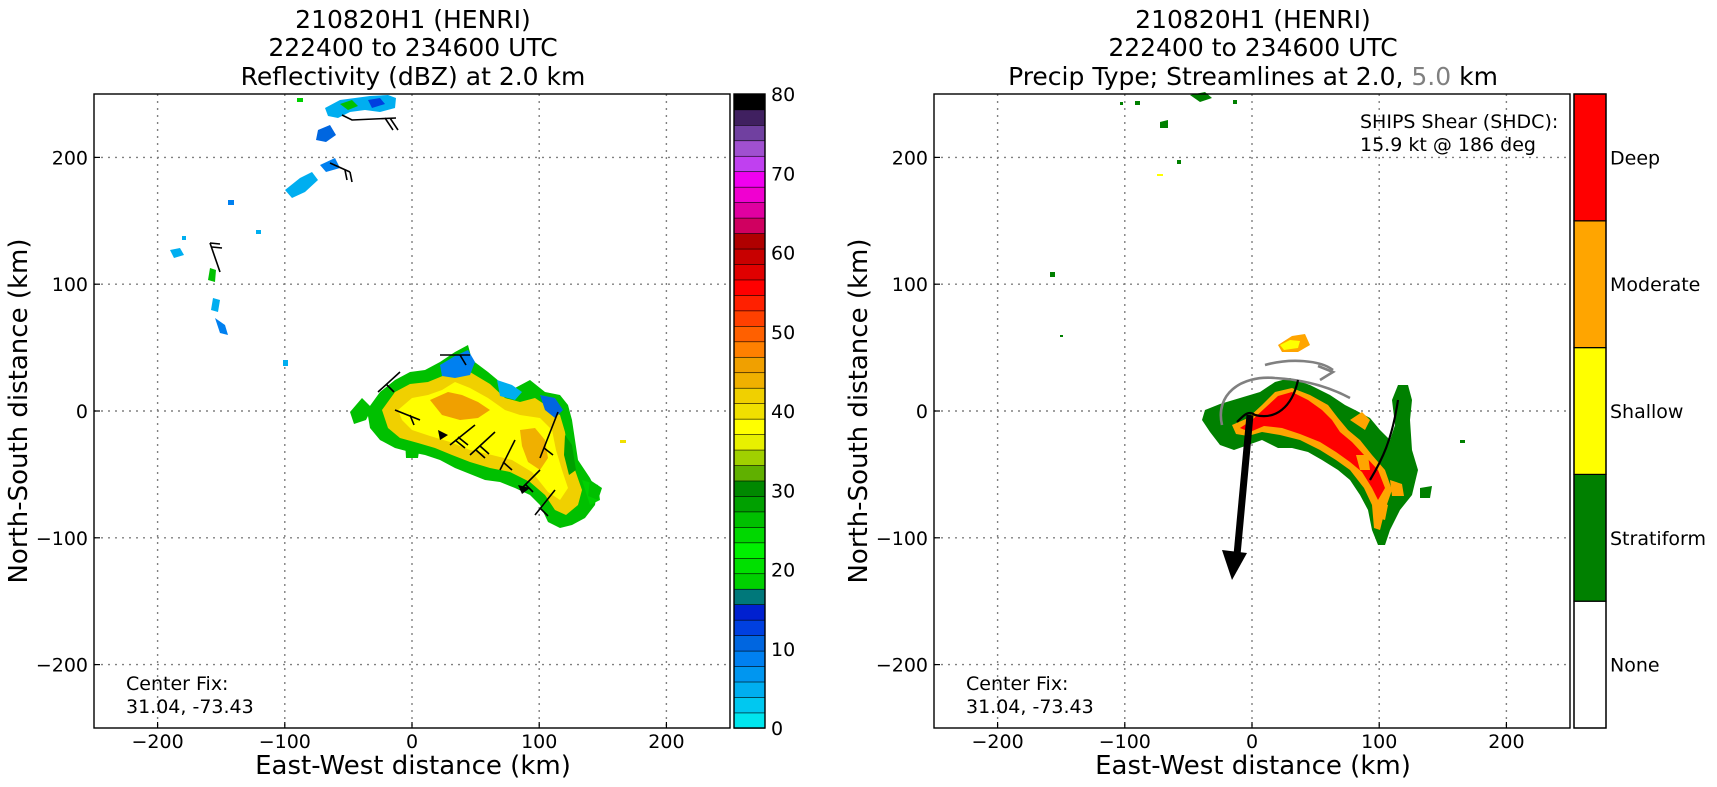 This screenshot has width=1717, height=787. Describe the element at coordinates (62, 666) in the screenshot. I see `y-tick-label: −200` at that location.